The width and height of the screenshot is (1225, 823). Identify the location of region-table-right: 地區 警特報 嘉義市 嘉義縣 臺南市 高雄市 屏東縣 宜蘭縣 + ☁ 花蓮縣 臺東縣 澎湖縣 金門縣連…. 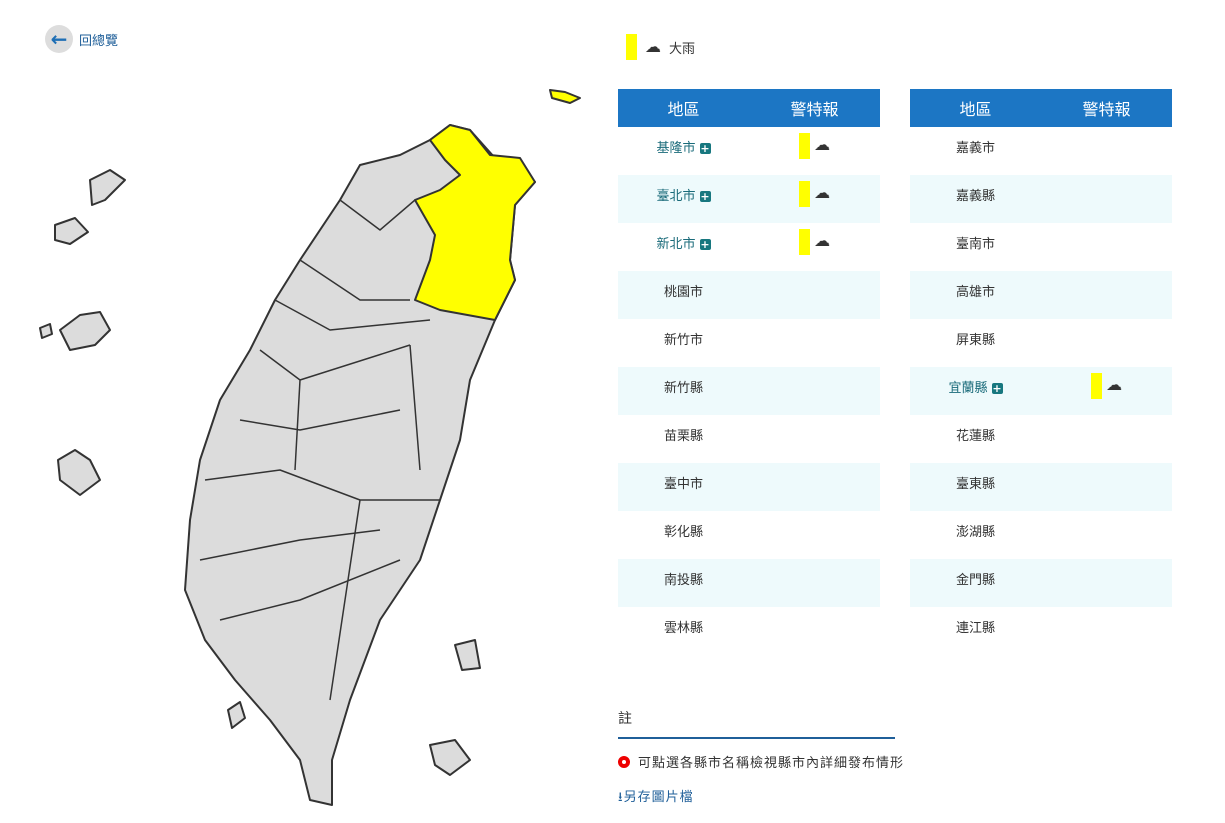
(1041, 372).